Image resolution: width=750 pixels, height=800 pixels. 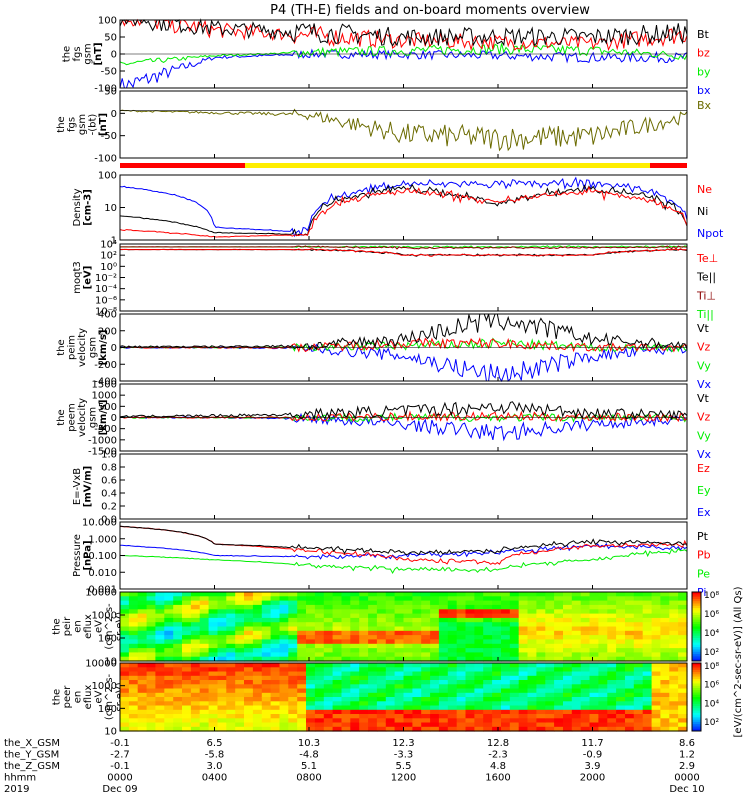 I want to click on y-tick-label: 10⁻², so click(x=106, y=278).